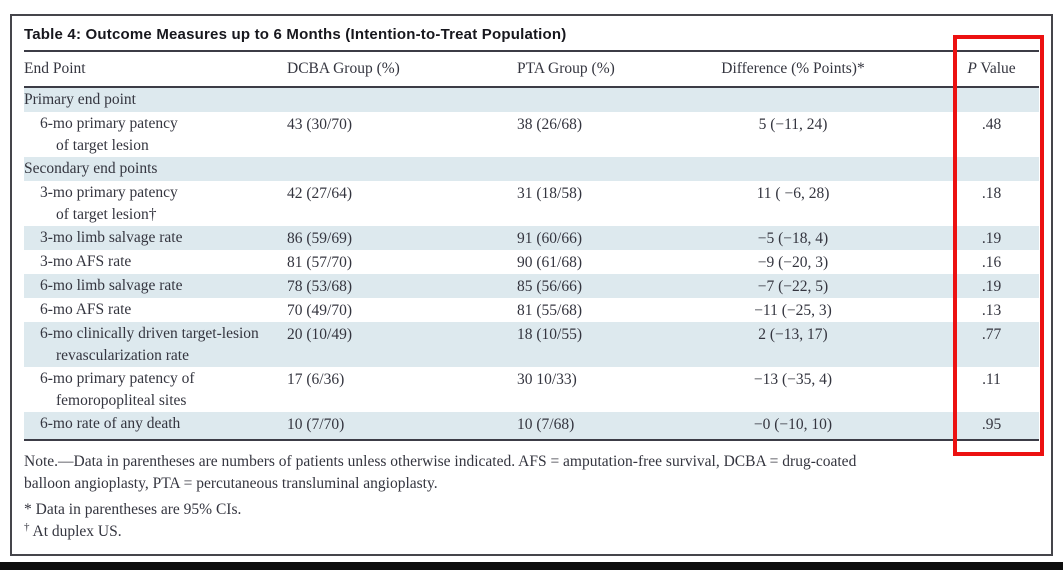 This screenshot has height=576, width=1063. Describe the element at coordinates (550, 193) in the screenshot. I see `pta-value-cell: 31 (18/58)` at that location.